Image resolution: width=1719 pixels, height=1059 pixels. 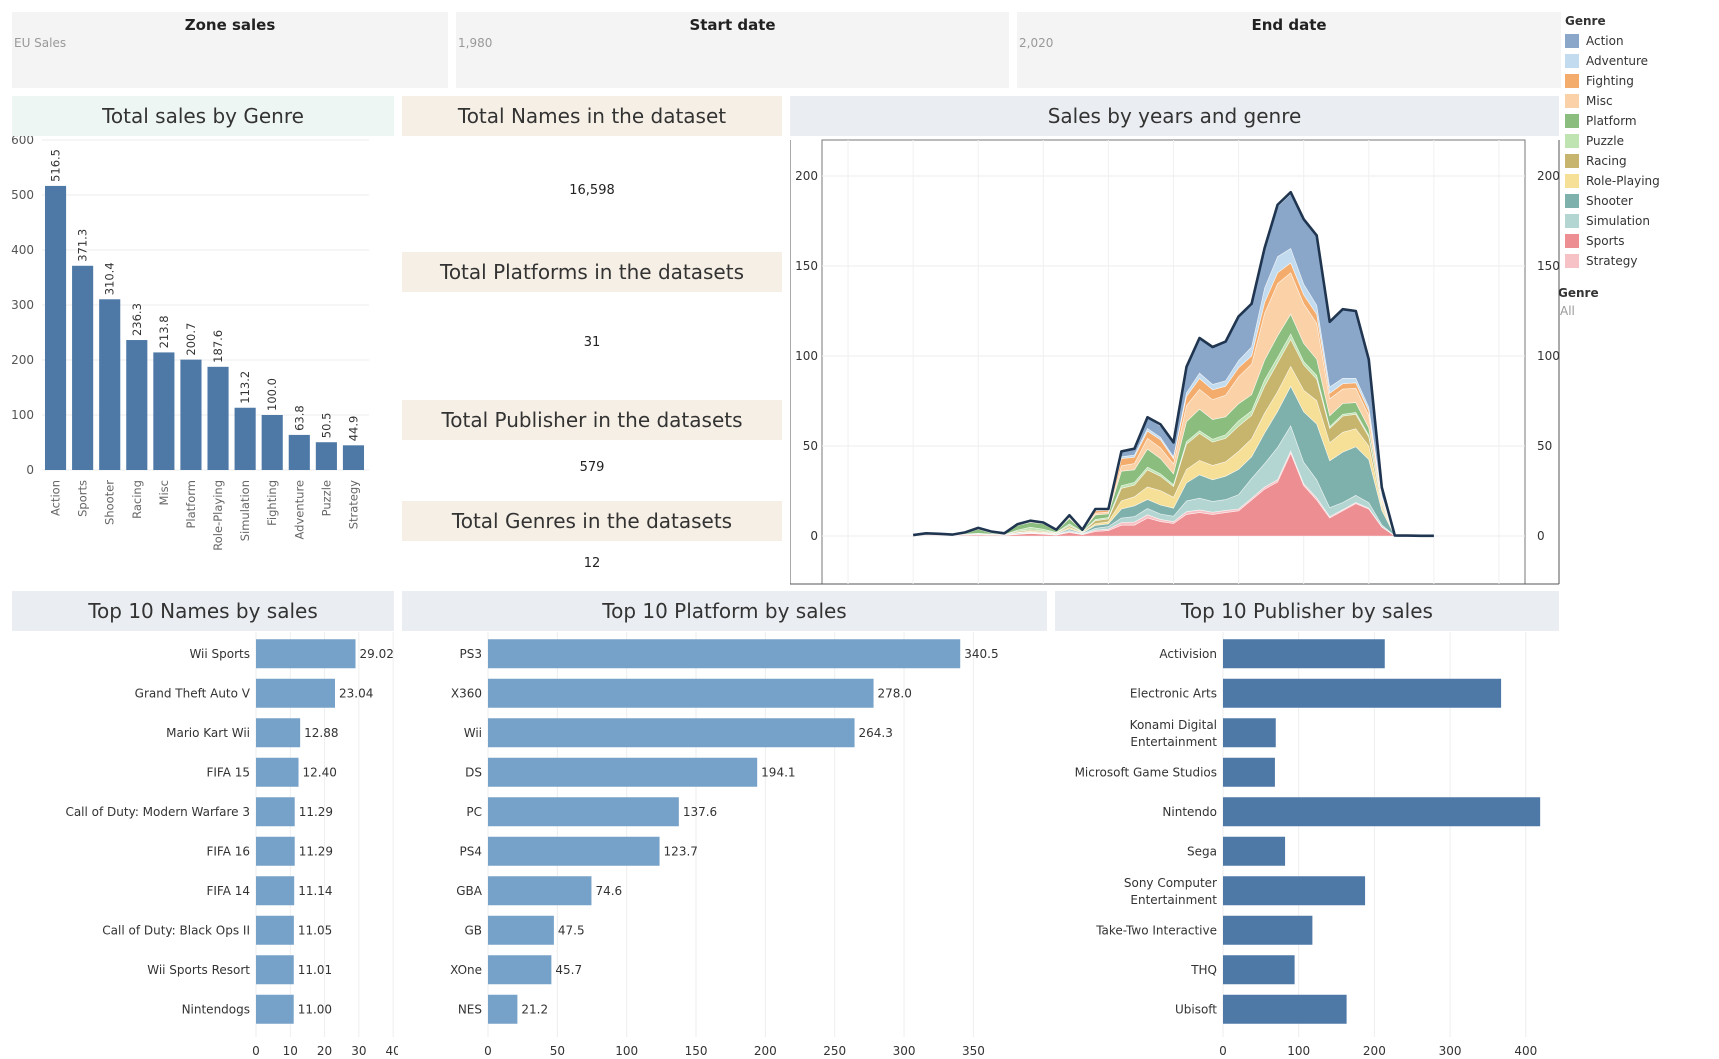 I want to click on category-label: GB, so click(x=473, y=930).